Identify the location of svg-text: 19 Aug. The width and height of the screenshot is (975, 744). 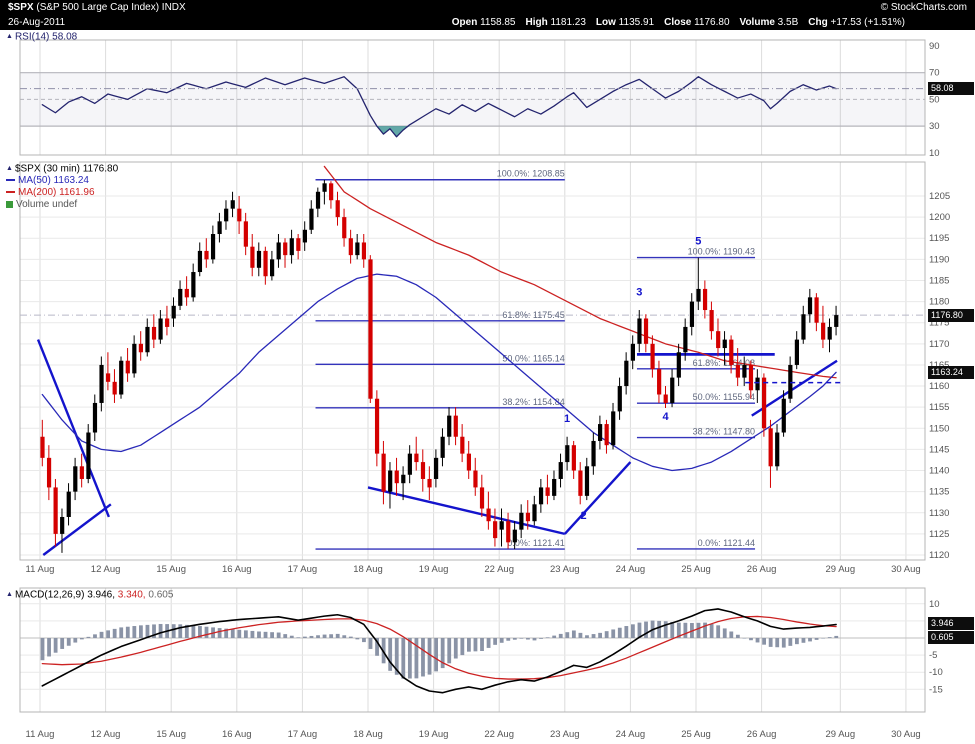
(434, 569).